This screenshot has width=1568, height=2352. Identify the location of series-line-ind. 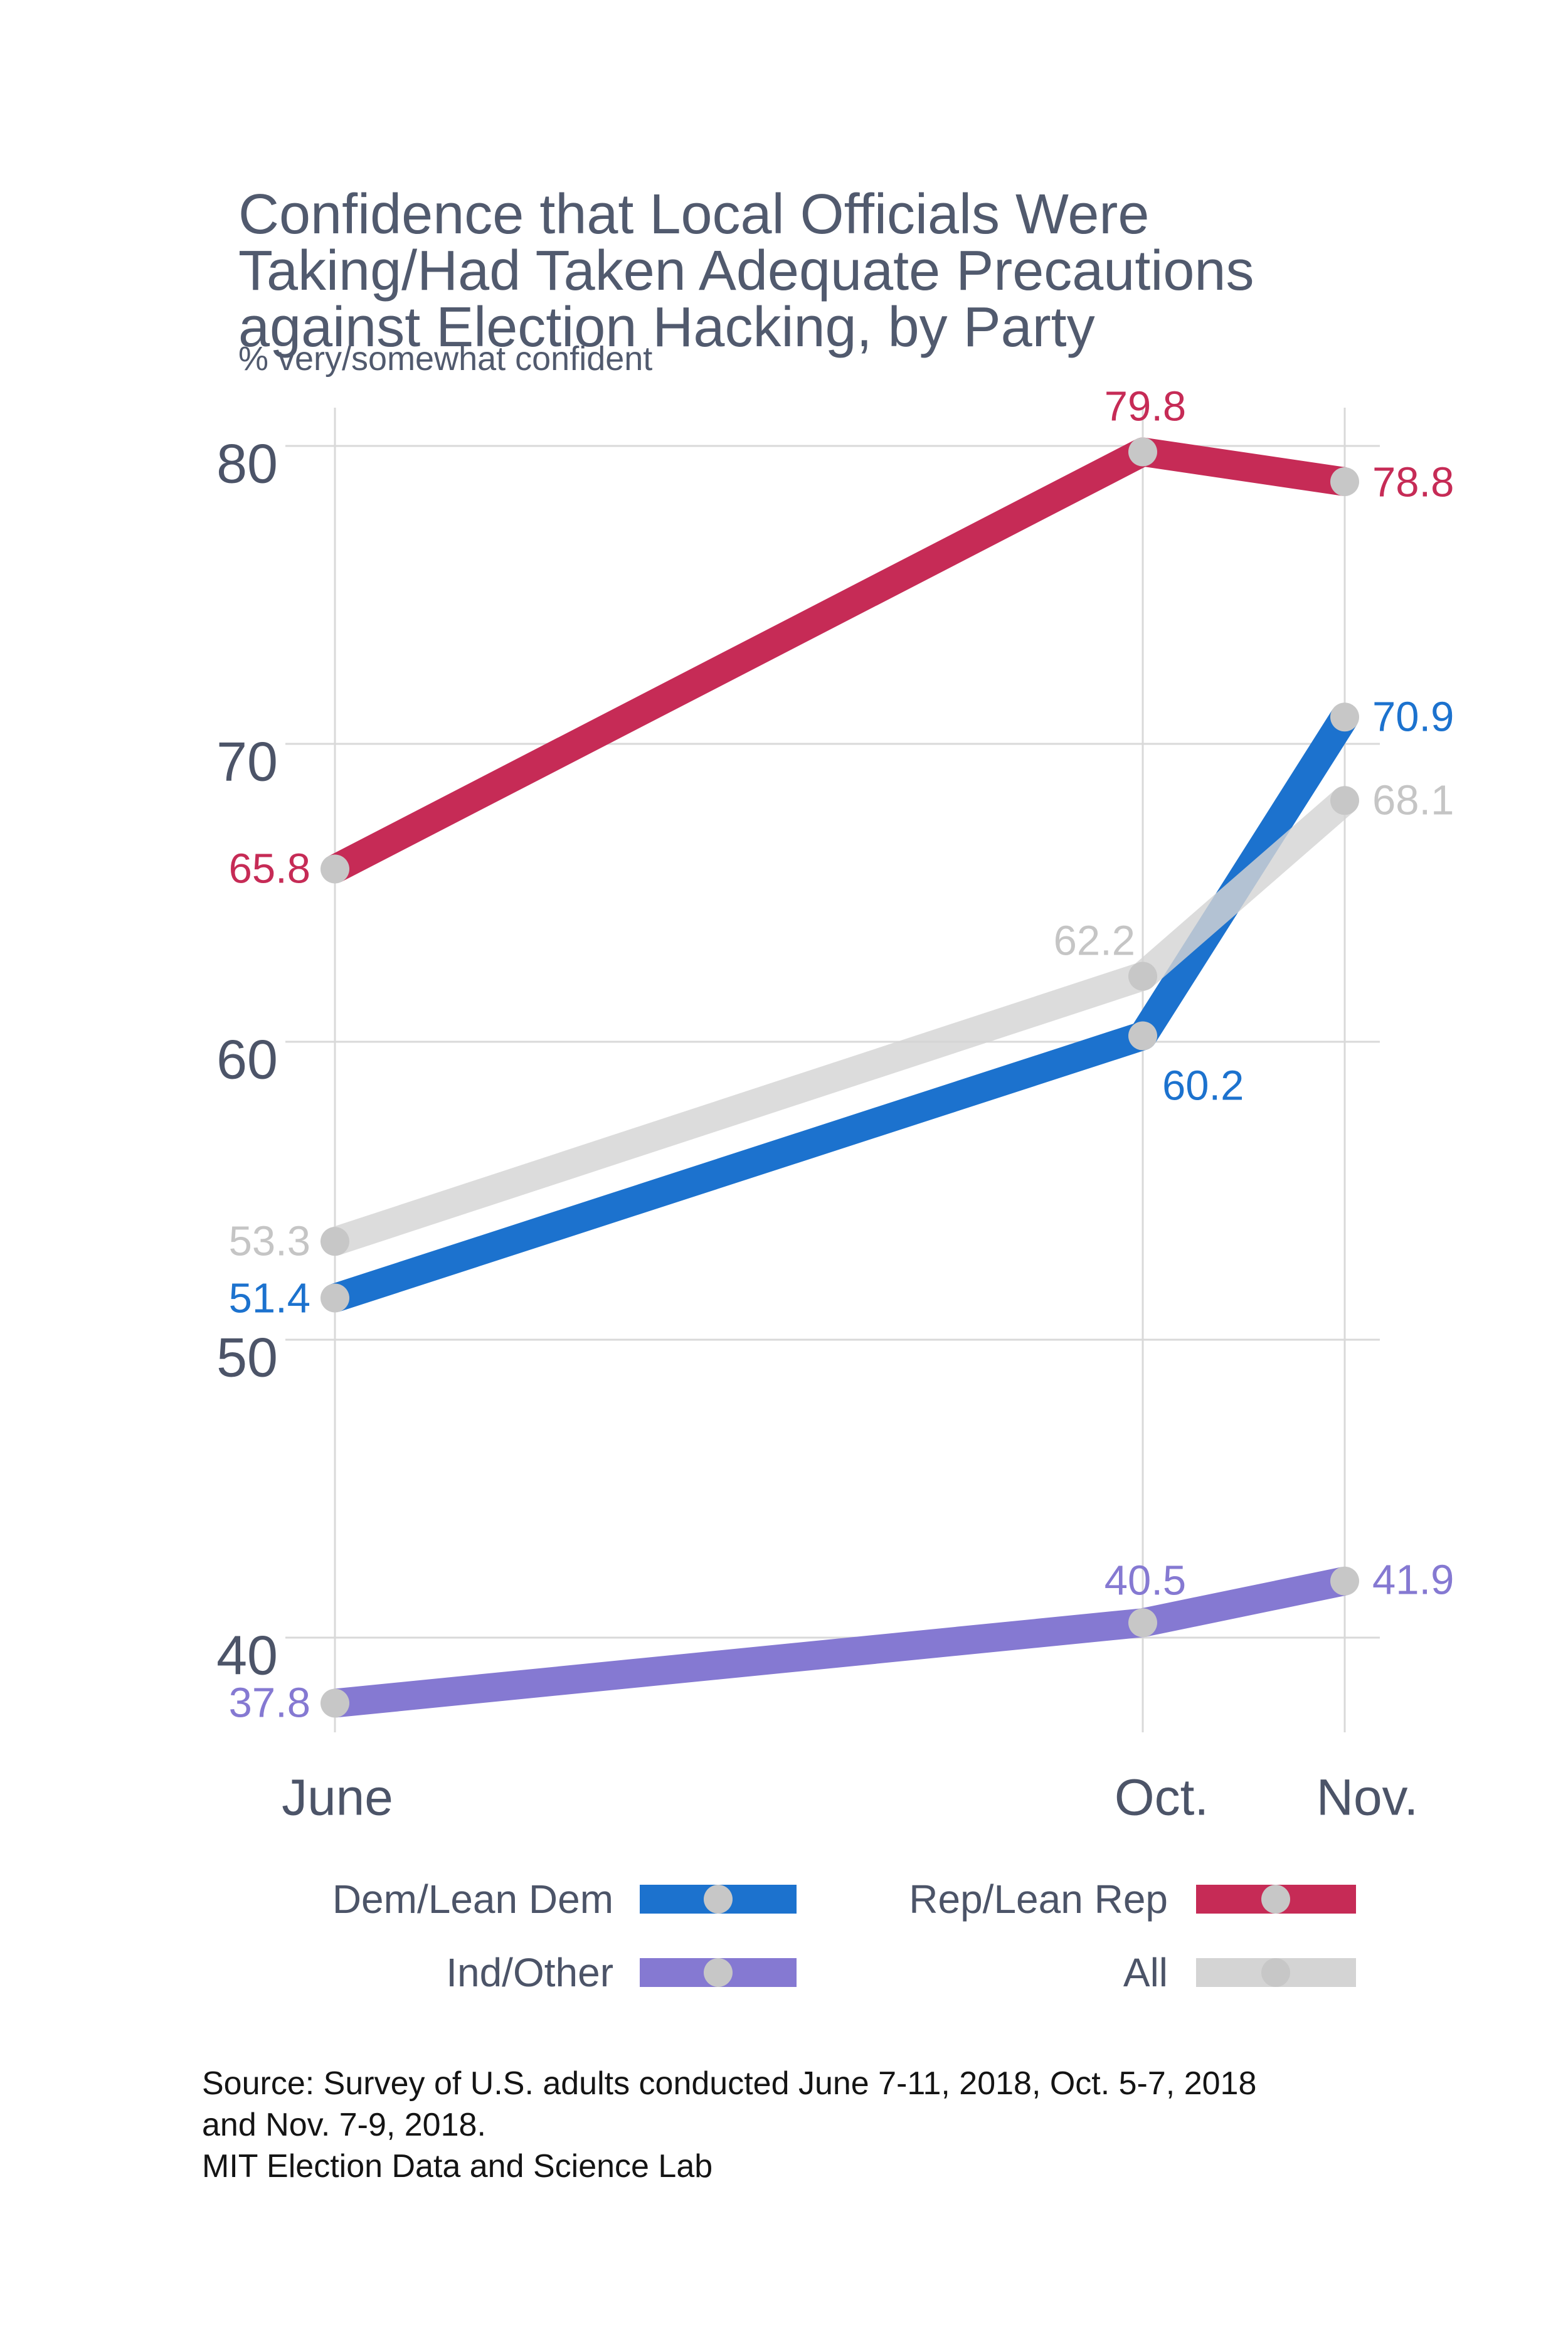
(840, 1642).